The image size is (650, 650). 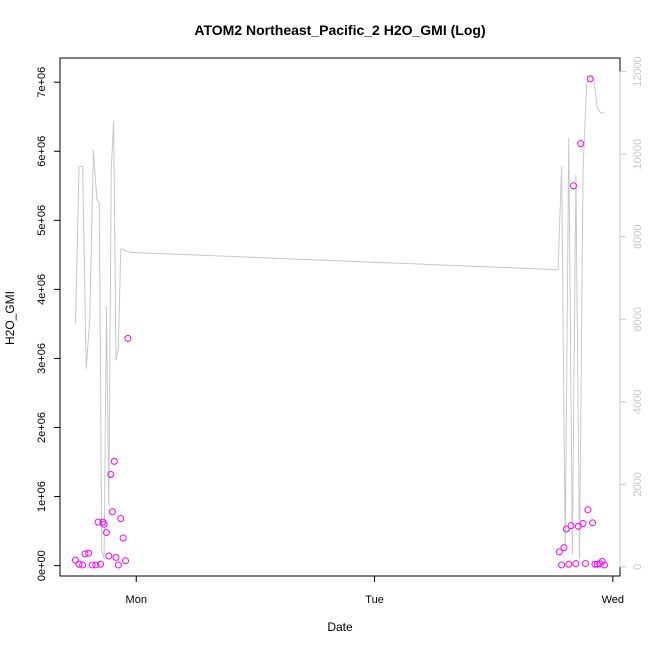 What do you see at coordinates (42, 82) in the screenshot?
I see `y-tick-label: 7e+06` at bounding box center [42, 82].